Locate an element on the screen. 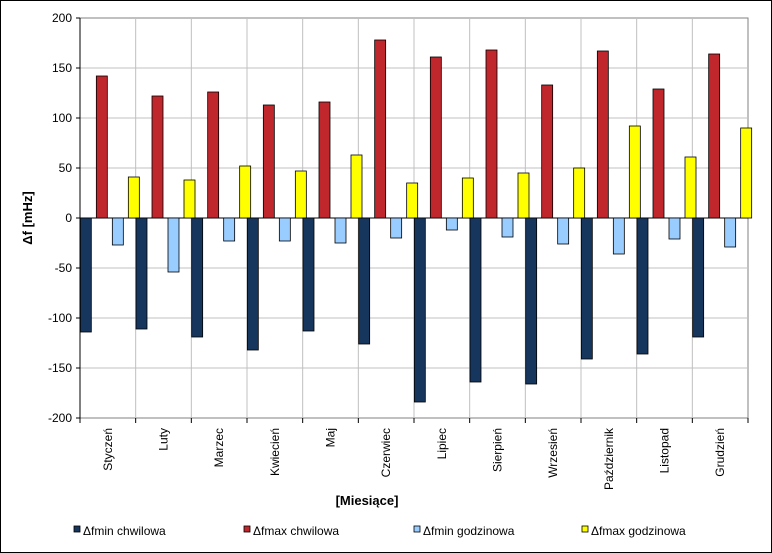 Image resolution: width=772 pixels, height=553 pixels. x-tick-label: Kwiecień is located at coordinates (275, 452).